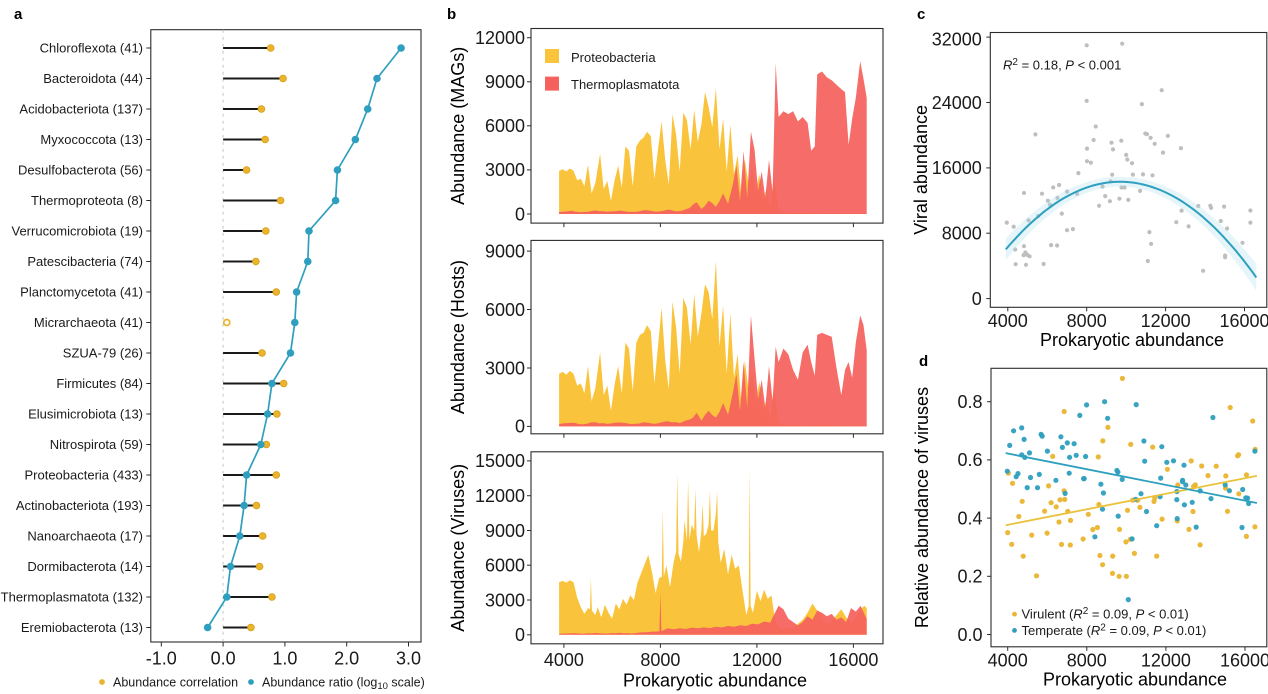 Image resolution: width=1268 pixels, height=694 pixels. I want to click on svg-text: 2.0, so click(346, 659).